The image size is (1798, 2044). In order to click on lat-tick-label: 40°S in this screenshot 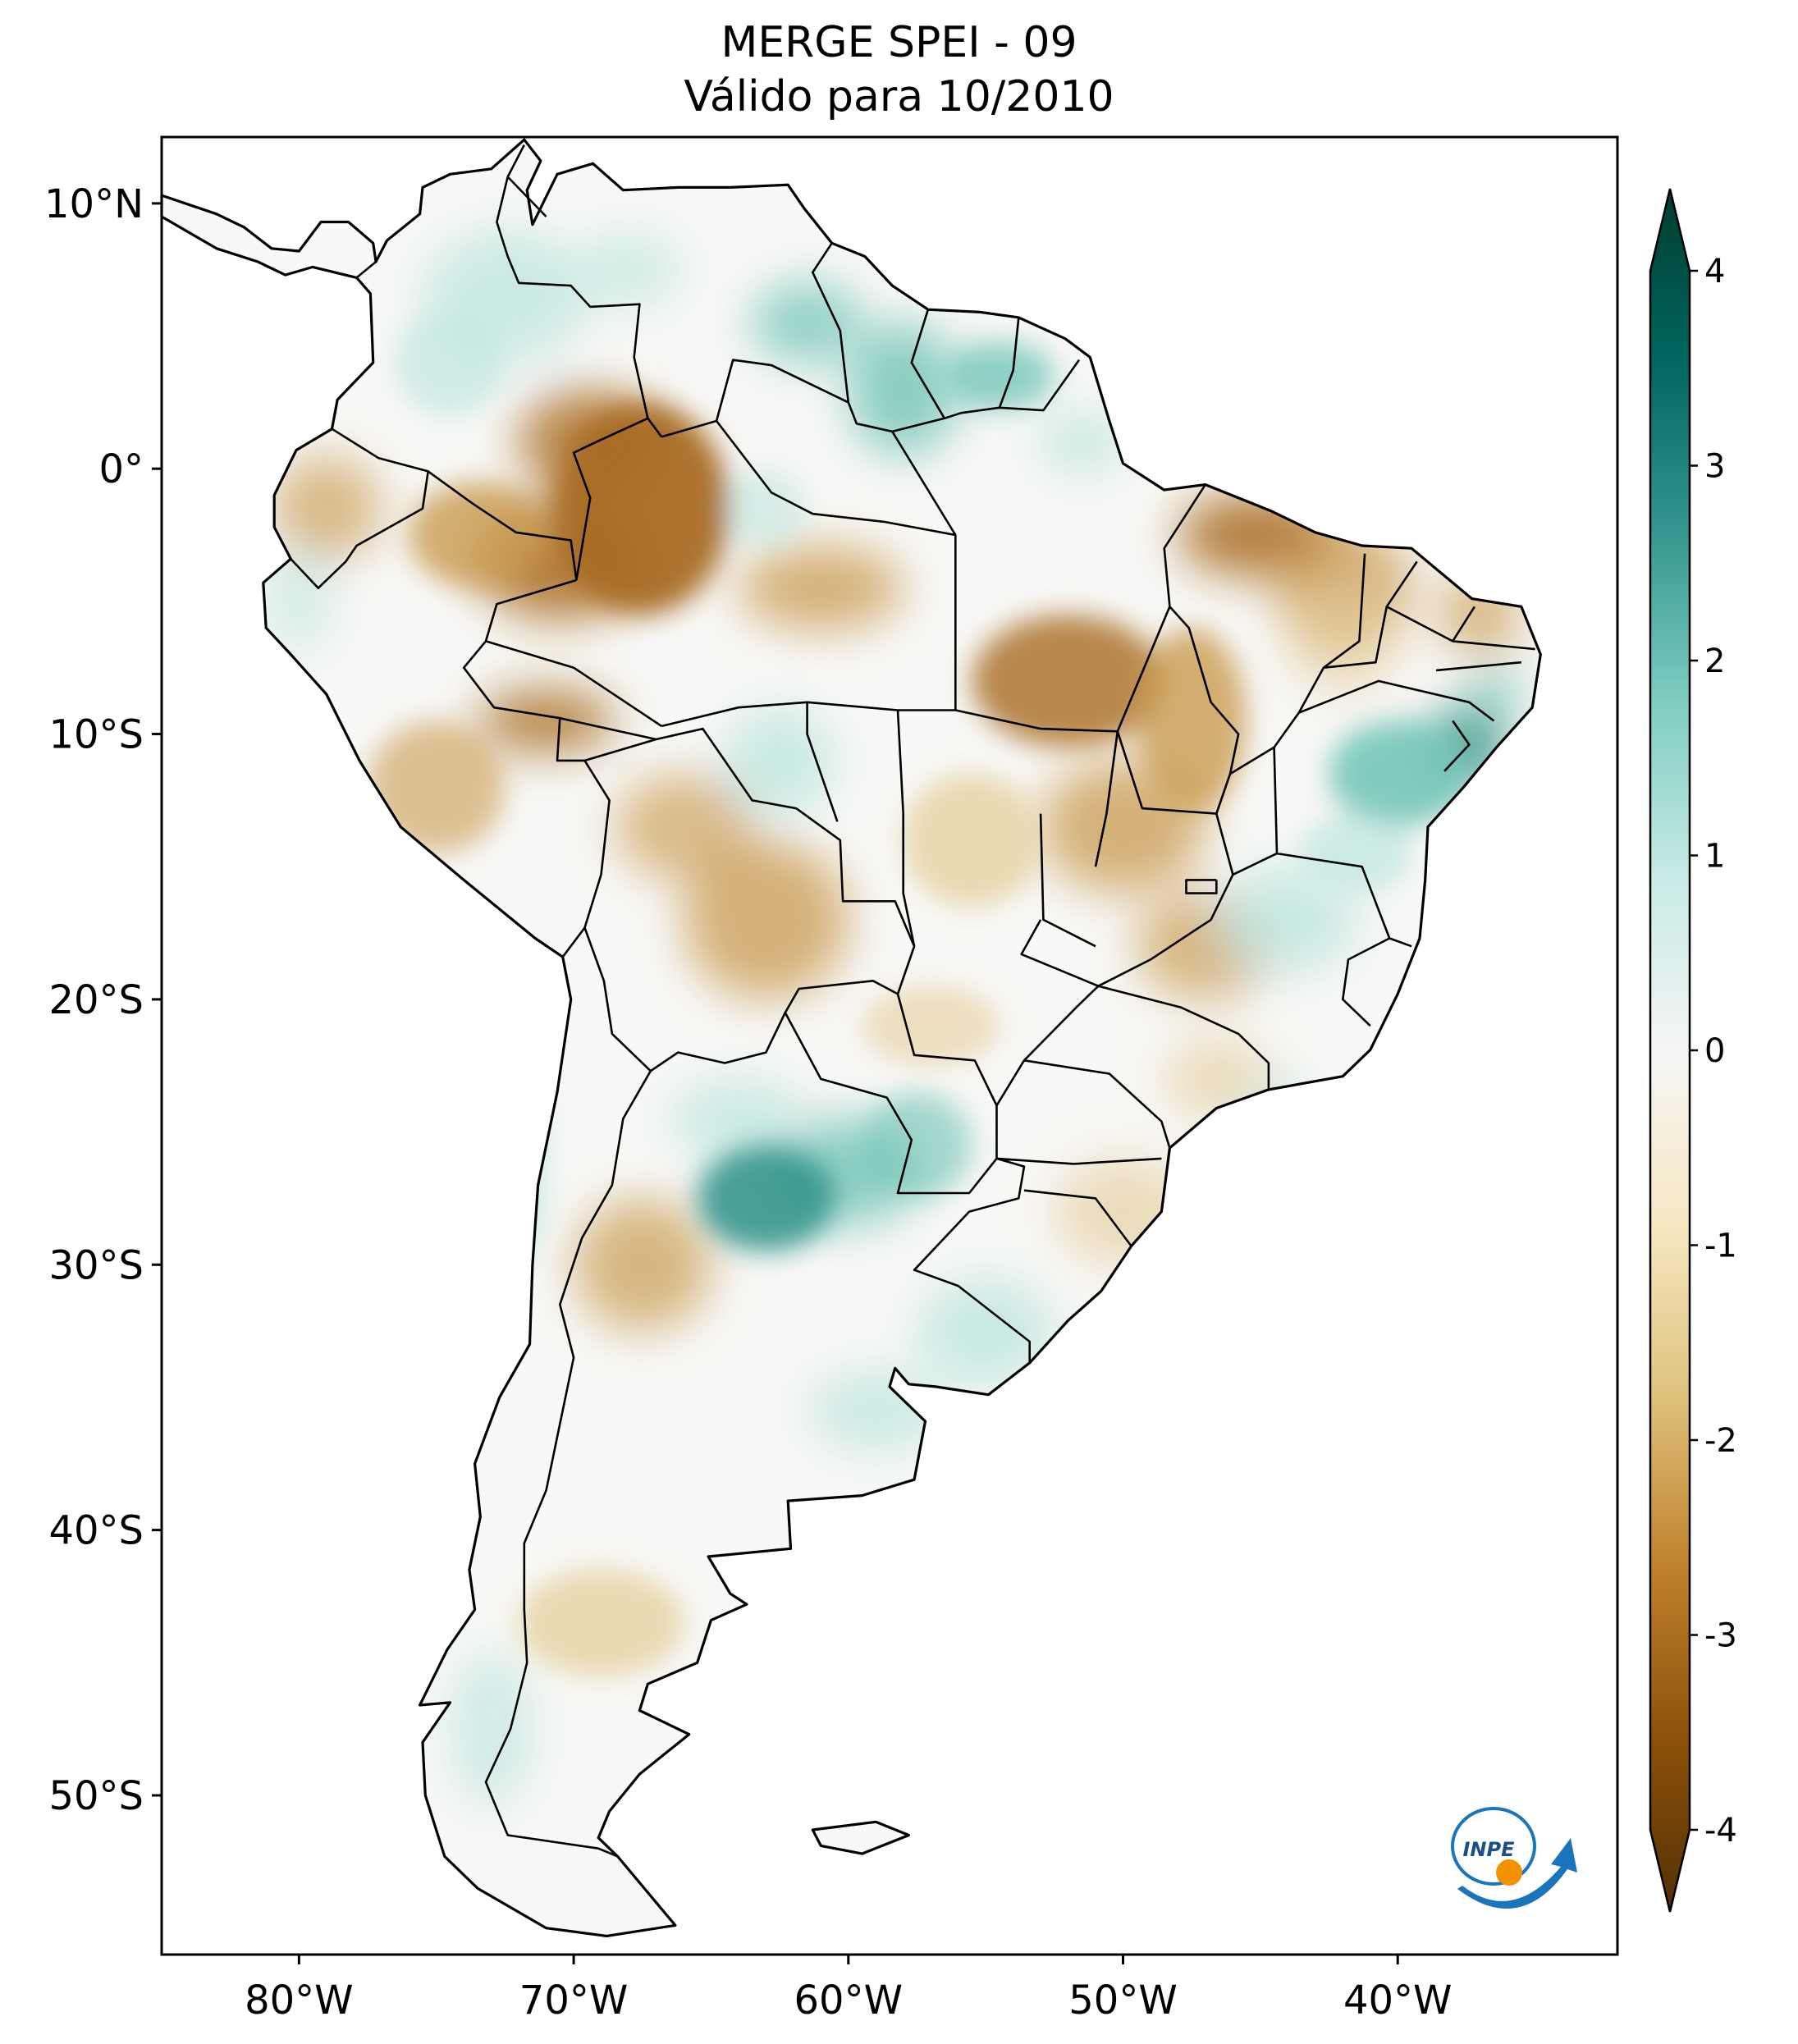, I will do `click(96, 1531)`.